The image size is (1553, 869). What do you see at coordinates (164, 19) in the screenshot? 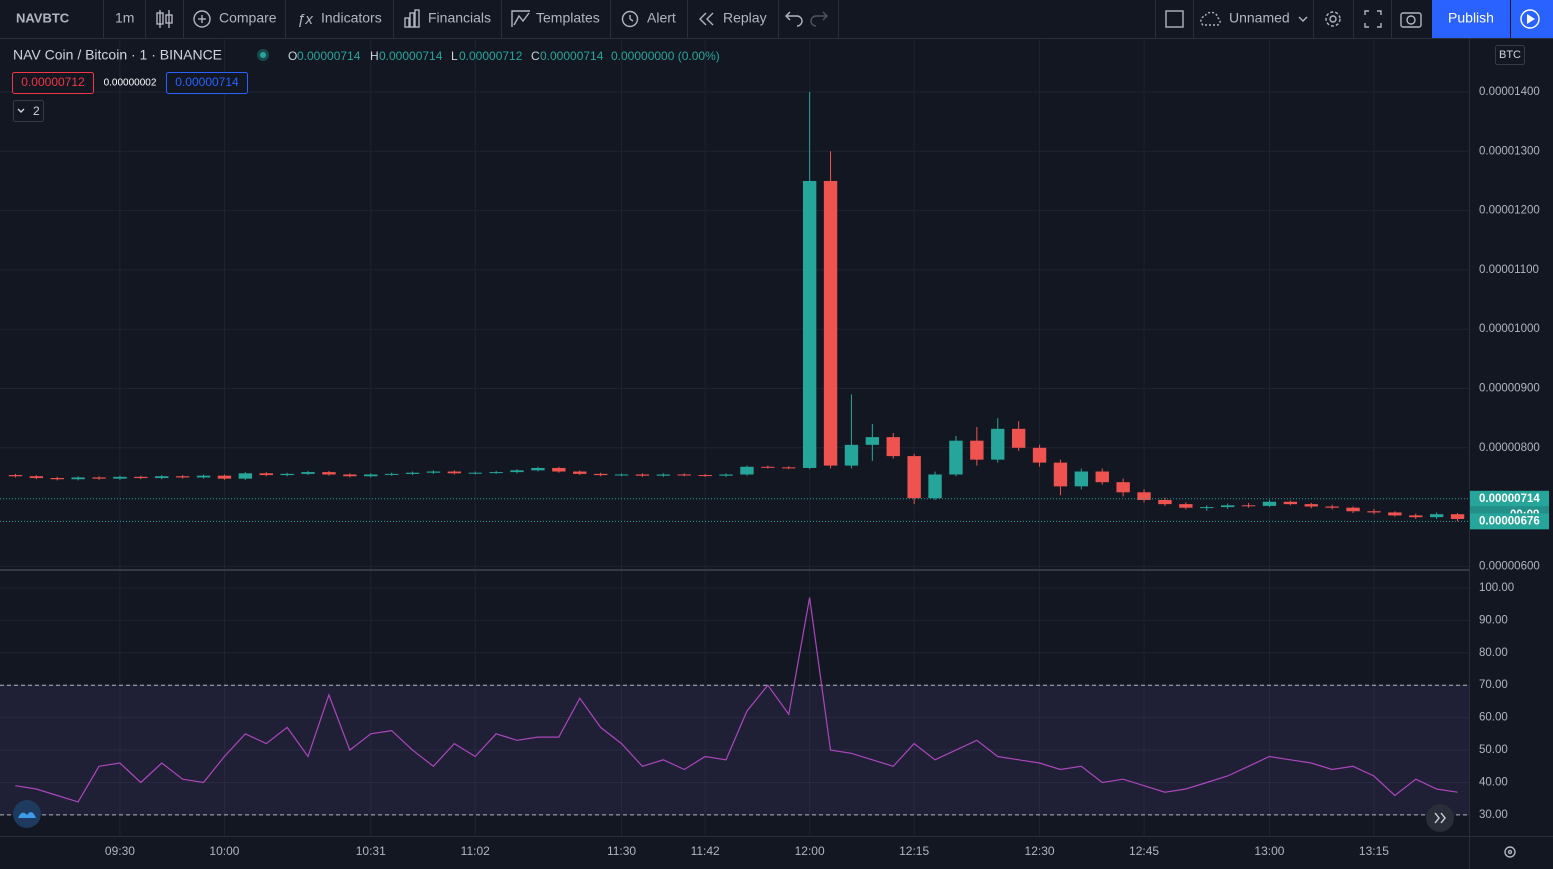
I see `chart-style-button` at bounding box center [164, 19].